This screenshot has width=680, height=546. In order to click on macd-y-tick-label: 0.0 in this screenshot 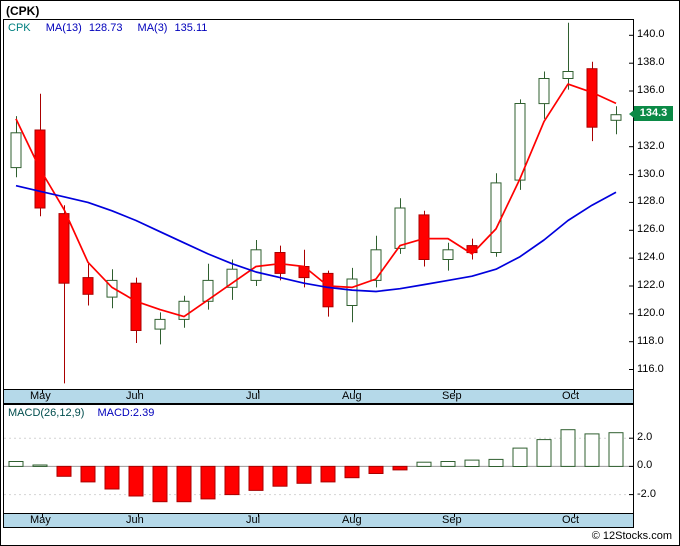, I will do `click(645, 465)`.